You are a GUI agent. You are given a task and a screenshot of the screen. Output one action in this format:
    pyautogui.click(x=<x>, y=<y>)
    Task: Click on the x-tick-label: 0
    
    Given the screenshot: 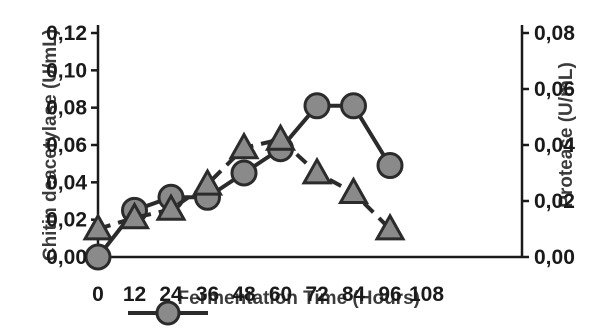 What is the action you would take?
    pyautogui.click(x=98, y=294)
    